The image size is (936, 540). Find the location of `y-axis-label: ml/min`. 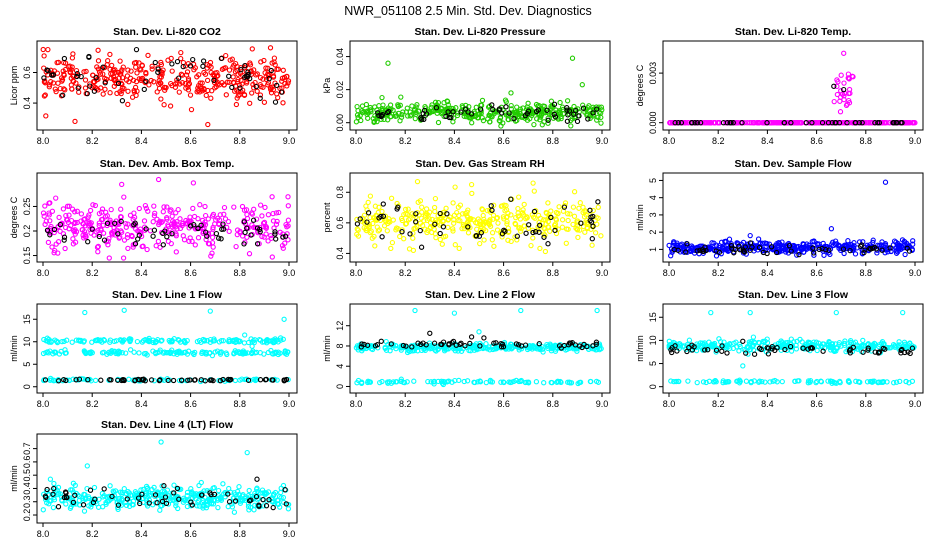

y-axis-label: ml/min is located at coordinates (327, 348).